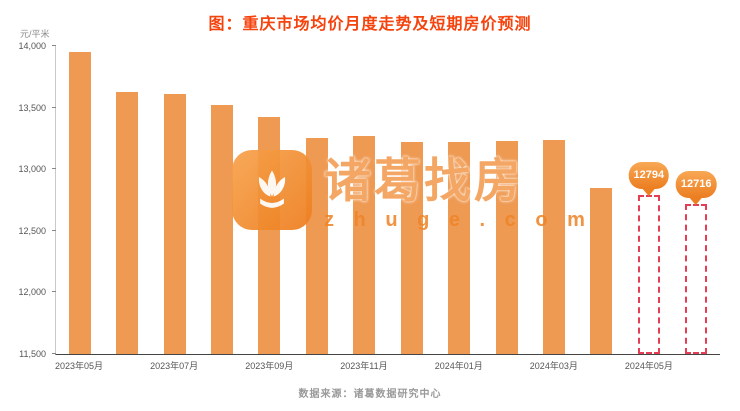 The image size is (740, 411). I want to click on y-tick-label: 11,500, so click(32, 354).